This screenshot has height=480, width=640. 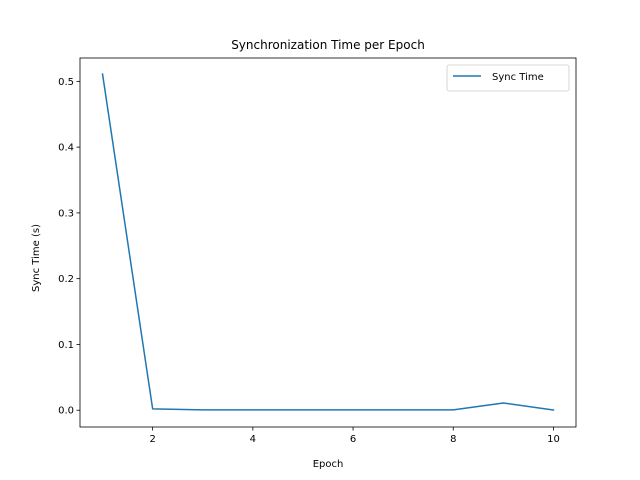 I want to click on legend-label: Sync Time, so click(x=518, y=77).